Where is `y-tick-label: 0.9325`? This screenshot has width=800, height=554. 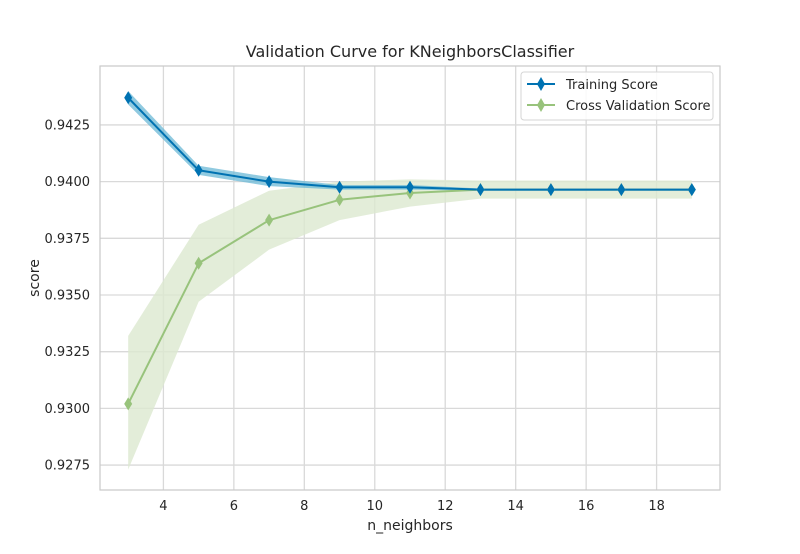 y-tick-label: 0.9325 is located at coordinates (68, 352).